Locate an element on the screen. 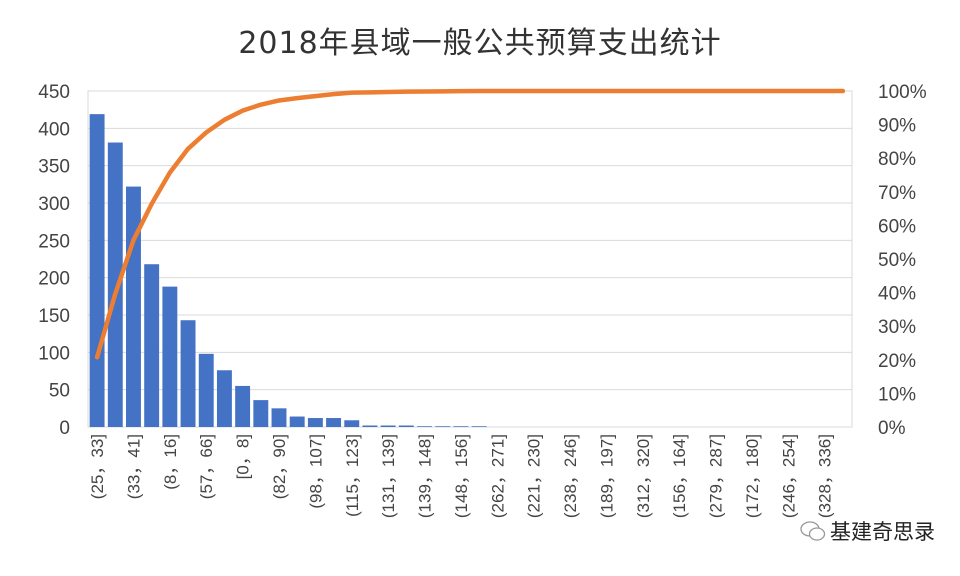 The image size is (960, 576). x-tick-label: (221，230] is located at coordinates (534, 476).